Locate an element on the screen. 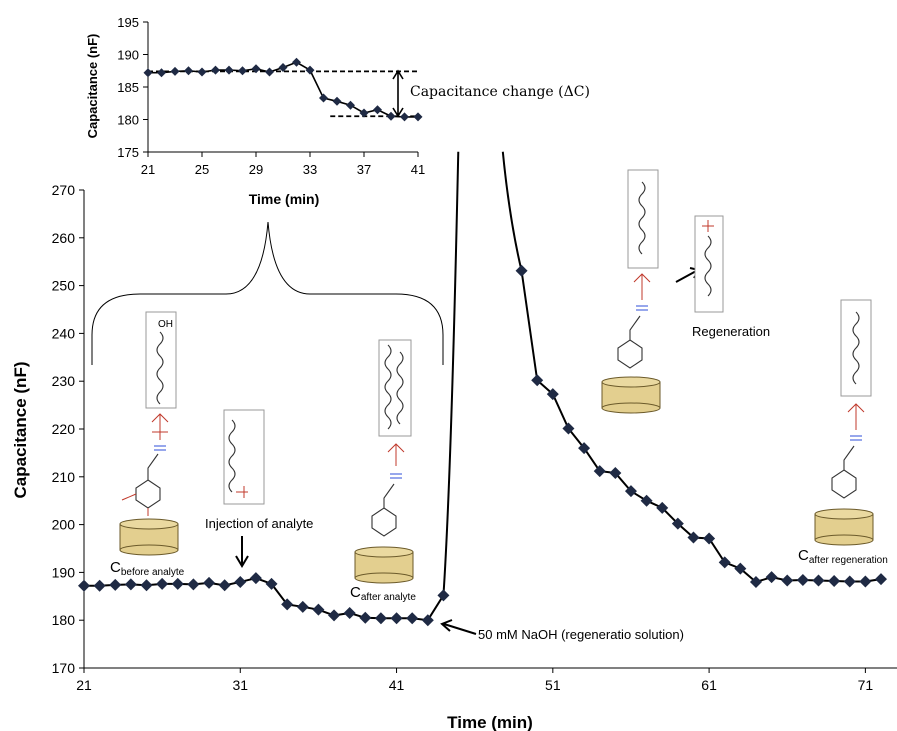 The height and width of the screenshot is (731, 897). inset-x-axis-title: Time (min) is located at coordinates (284, 199).